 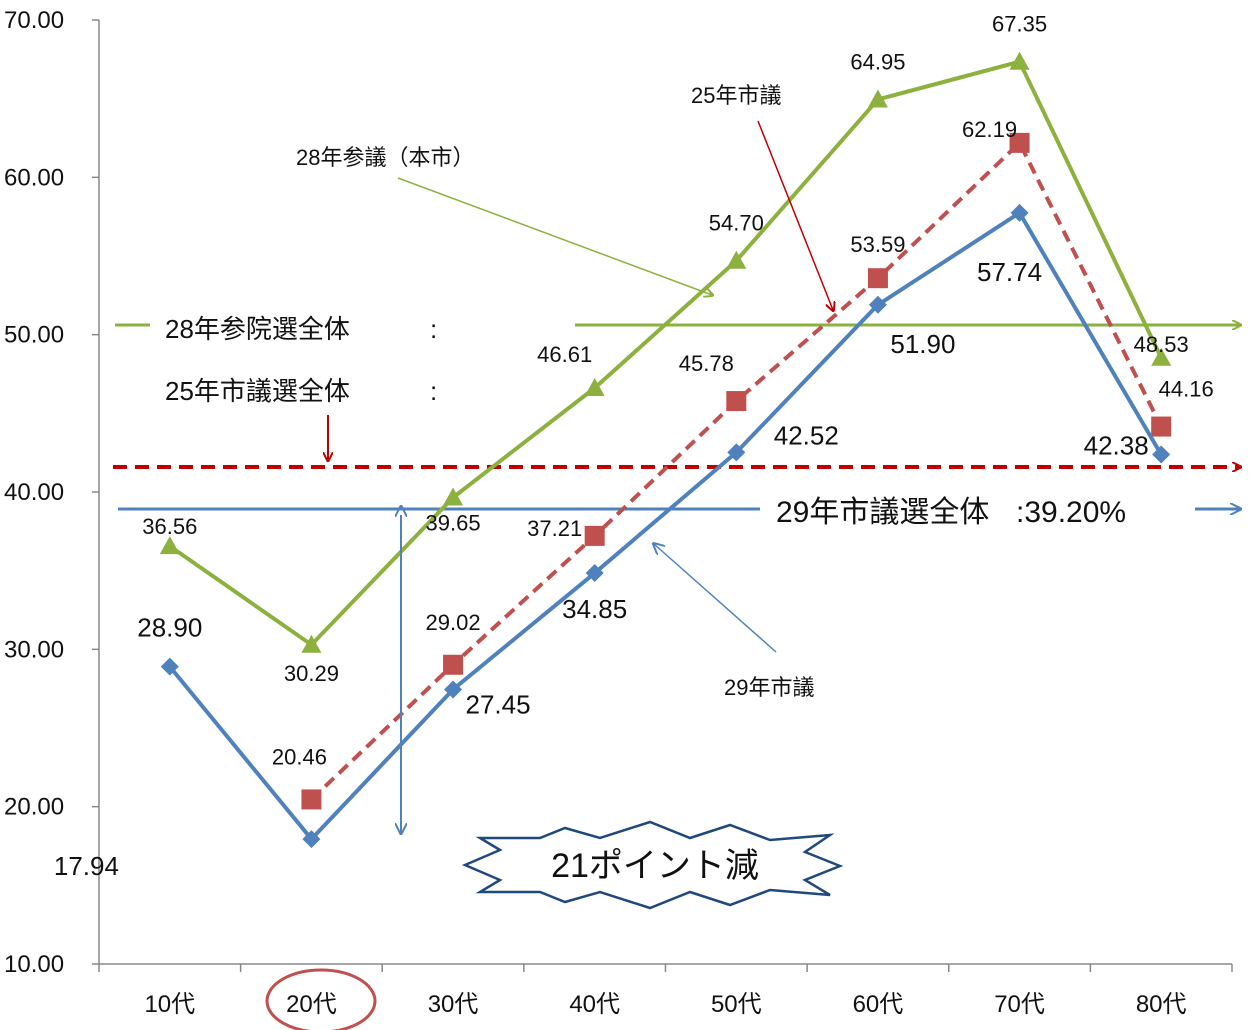 What do you see at coordinates (257, 329) in the screenshot?
I see `reference-label-sangi28: 28年参院選全体` at bounding box center [257, 329].